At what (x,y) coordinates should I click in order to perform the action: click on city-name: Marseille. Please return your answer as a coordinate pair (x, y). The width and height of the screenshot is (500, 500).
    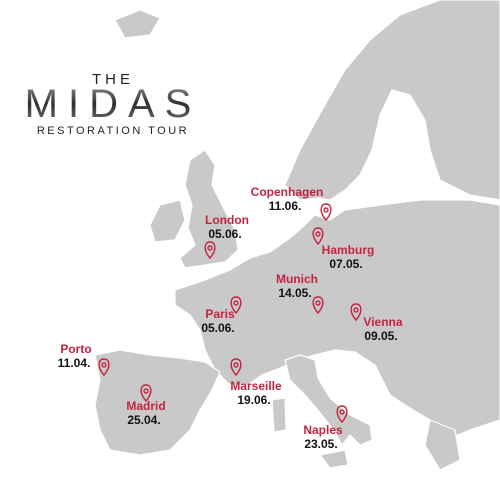
    Looking at the image, I should click on (256, 386).